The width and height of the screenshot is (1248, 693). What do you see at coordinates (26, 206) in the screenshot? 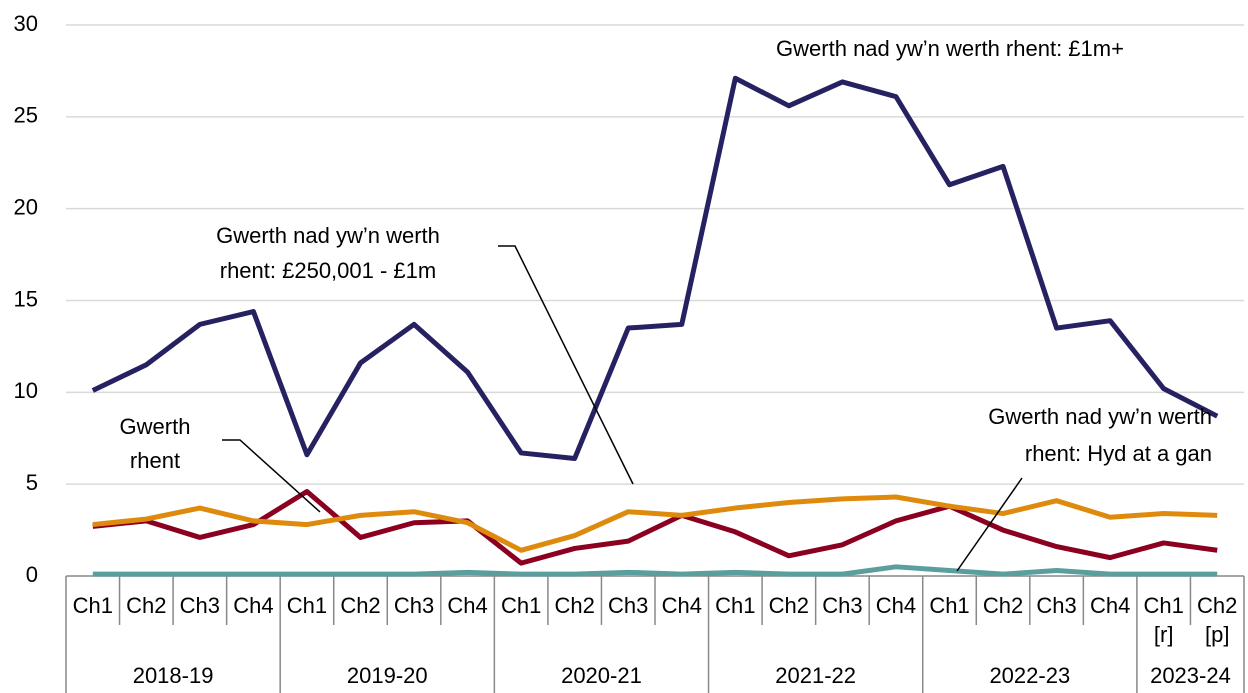
I see `y-tick-label: 20` at bounding box center [26, 206].